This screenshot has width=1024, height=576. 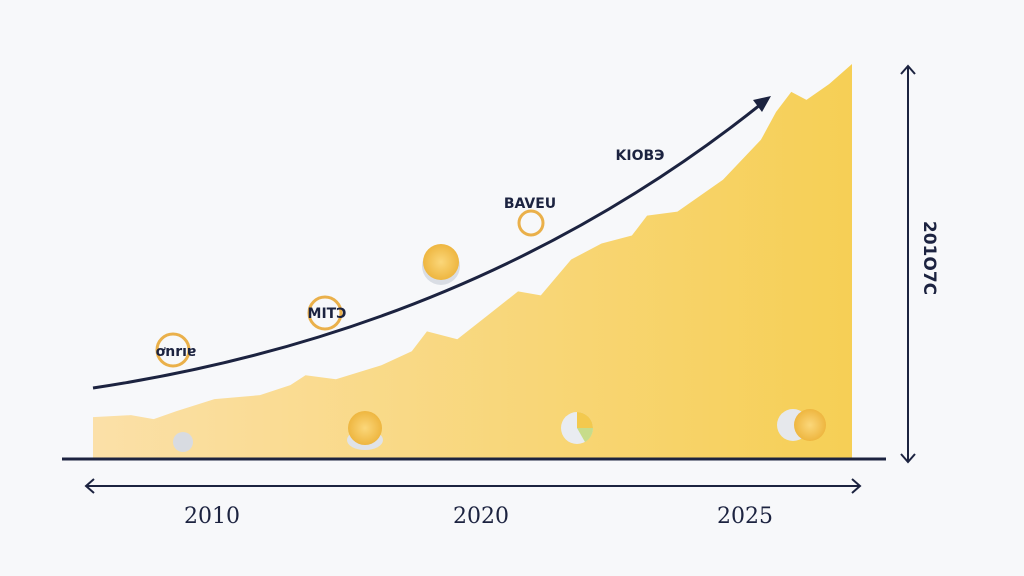 I want to click on annotation-label: MITƆ, so click(x=327, y=314).